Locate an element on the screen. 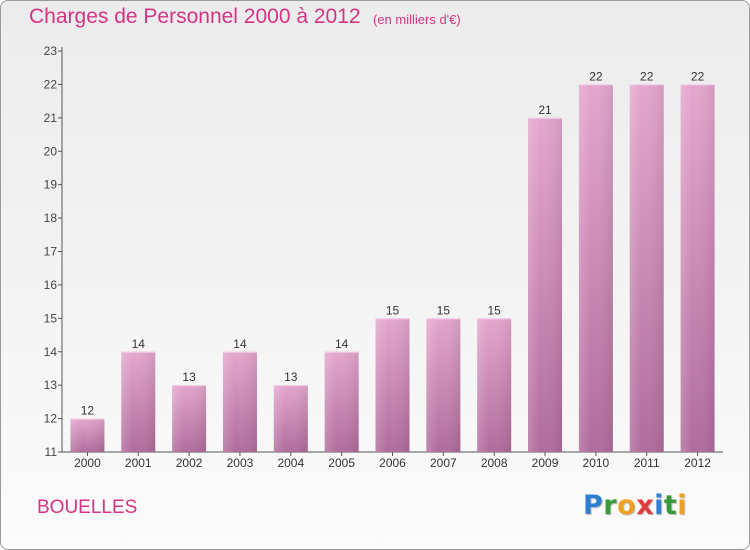 The width and height of the screenshot is (750, 550). y-tick-label: 23 is located at coordinates (51, 51).